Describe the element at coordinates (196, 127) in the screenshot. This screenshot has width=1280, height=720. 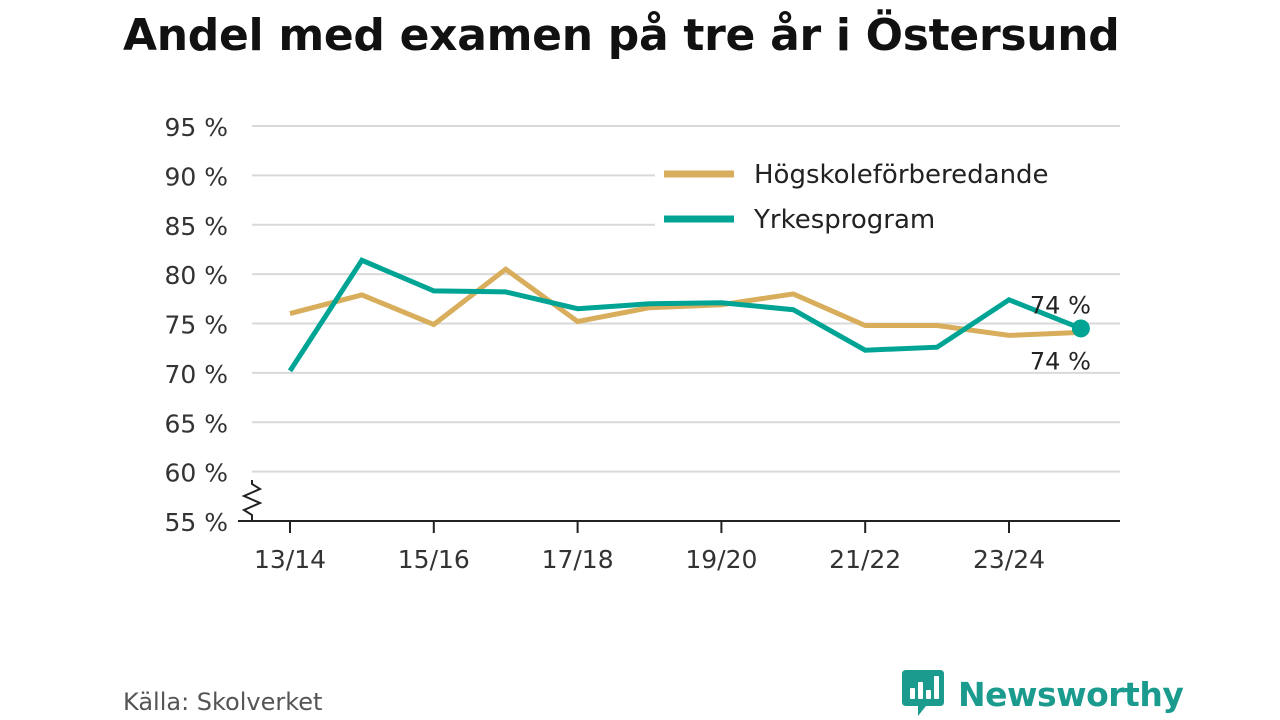
I see `y-tick-label: 95 %` at that location.